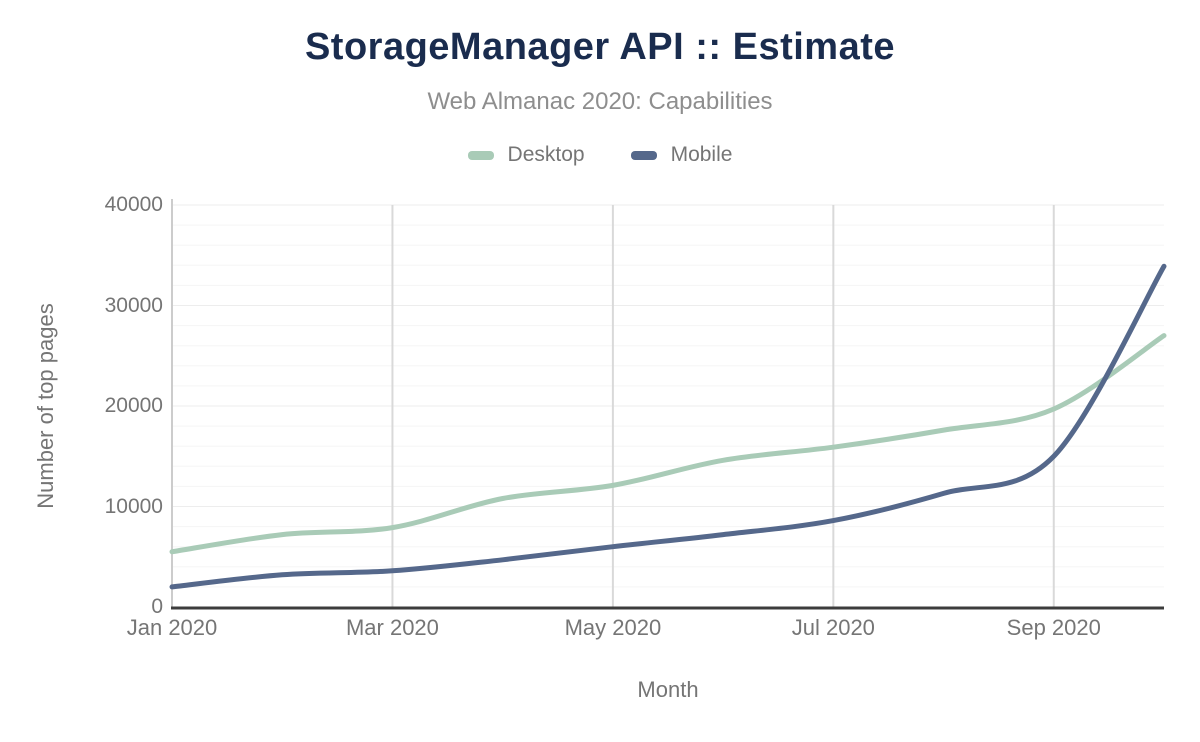 The height and width of the screenshot is (742, 1200). Describe the element at coordinates (1053, 627) in the screenshot. I see `x-tick-label-8: Sep 2020` at that location.